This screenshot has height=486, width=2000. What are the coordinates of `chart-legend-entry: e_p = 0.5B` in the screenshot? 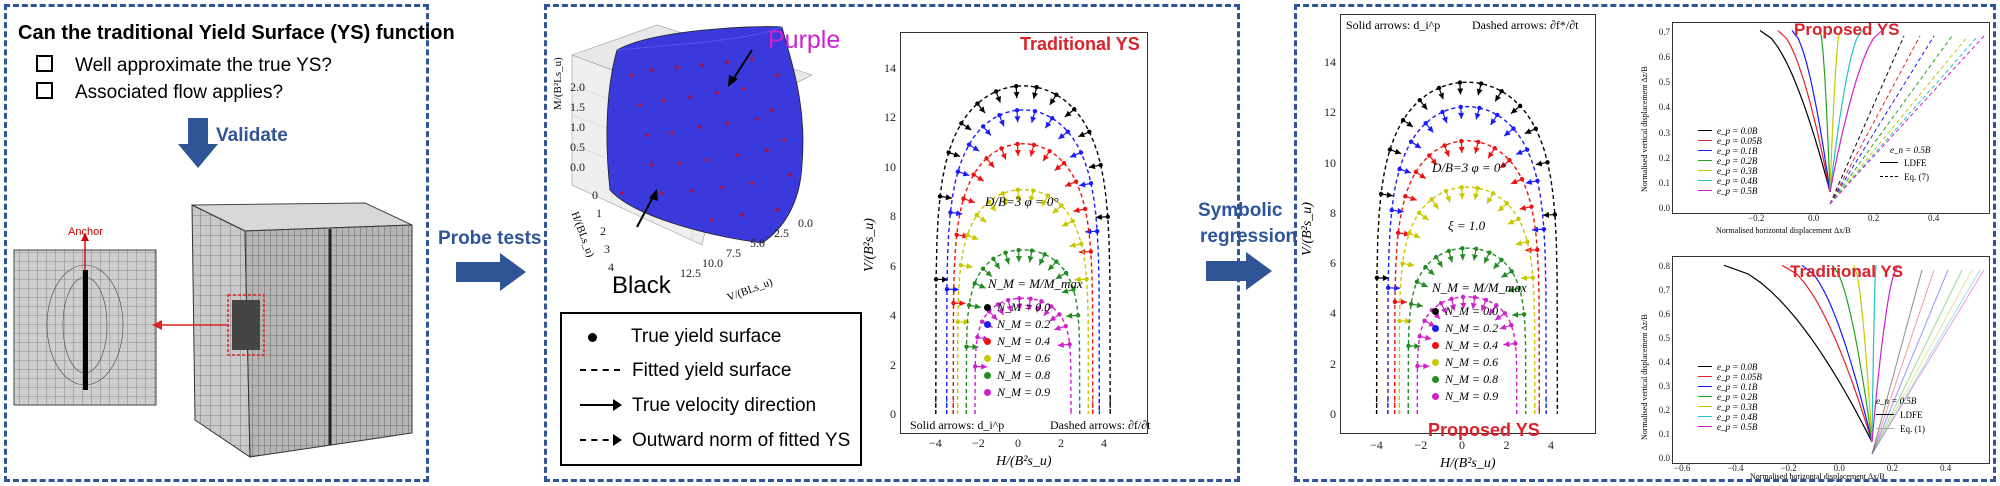 It's located at (1730, 191).